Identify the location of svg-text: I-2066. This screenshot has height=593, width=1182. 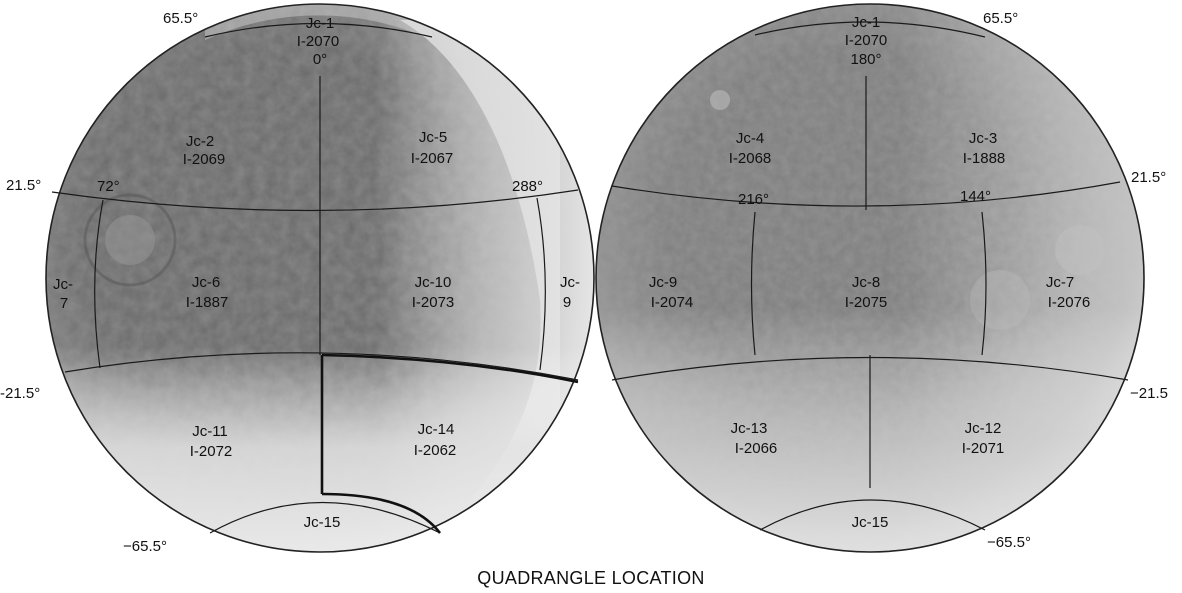
(756, 448).